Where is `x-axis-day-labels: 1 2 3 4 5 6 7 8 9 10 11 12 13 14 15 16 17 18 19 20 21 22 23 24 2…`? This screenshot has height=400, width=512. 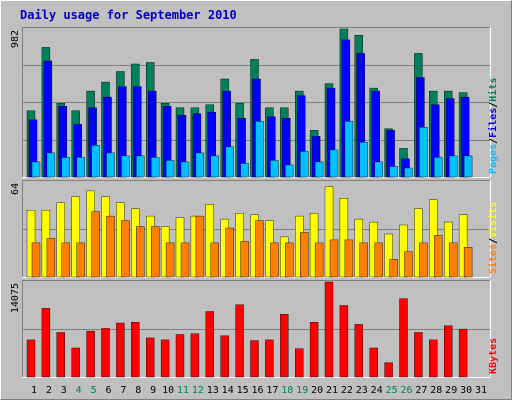 x-axis-day-labels: 1 2 3 4 5 6 7 8 9 10 11 12 13 14 15 16 17 18 19 20 21 22 23 24 2… is located at coordinates (259, 390).